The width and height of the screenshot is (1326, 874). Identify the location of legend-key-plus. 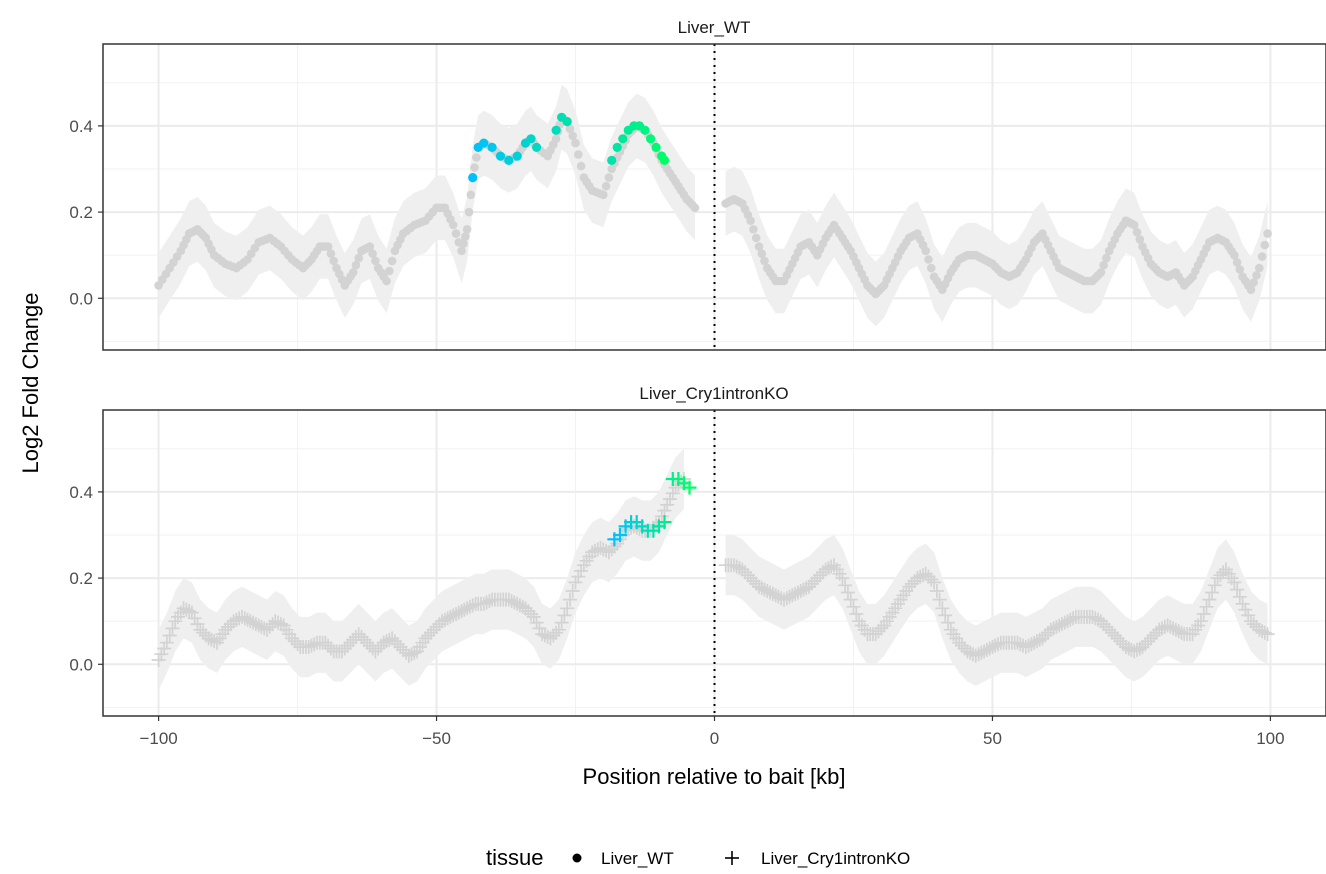
(732, 858).